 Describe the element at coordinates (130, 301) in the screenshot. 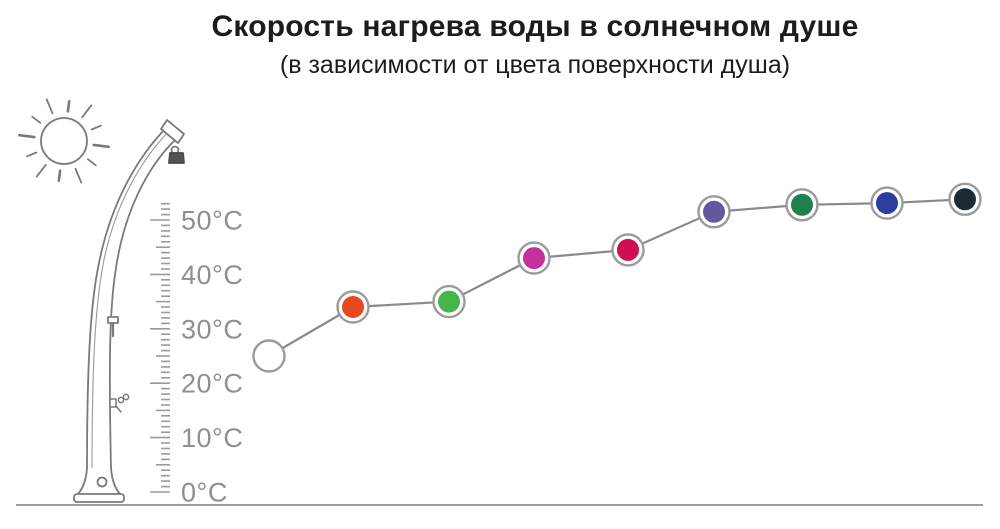

I see `shower-column-inner-line` at that location.